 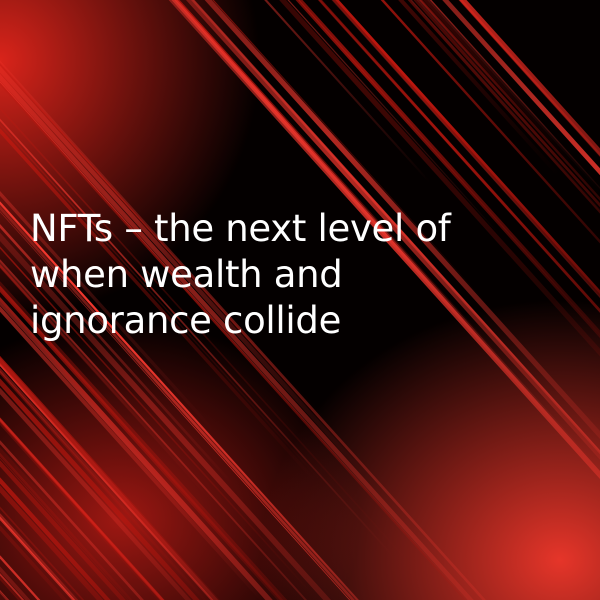 What do you see at coordinates (186, 320) in the screenshot?
I see `headline-line-3: ignorance collide` at bounding box center [186, 320].